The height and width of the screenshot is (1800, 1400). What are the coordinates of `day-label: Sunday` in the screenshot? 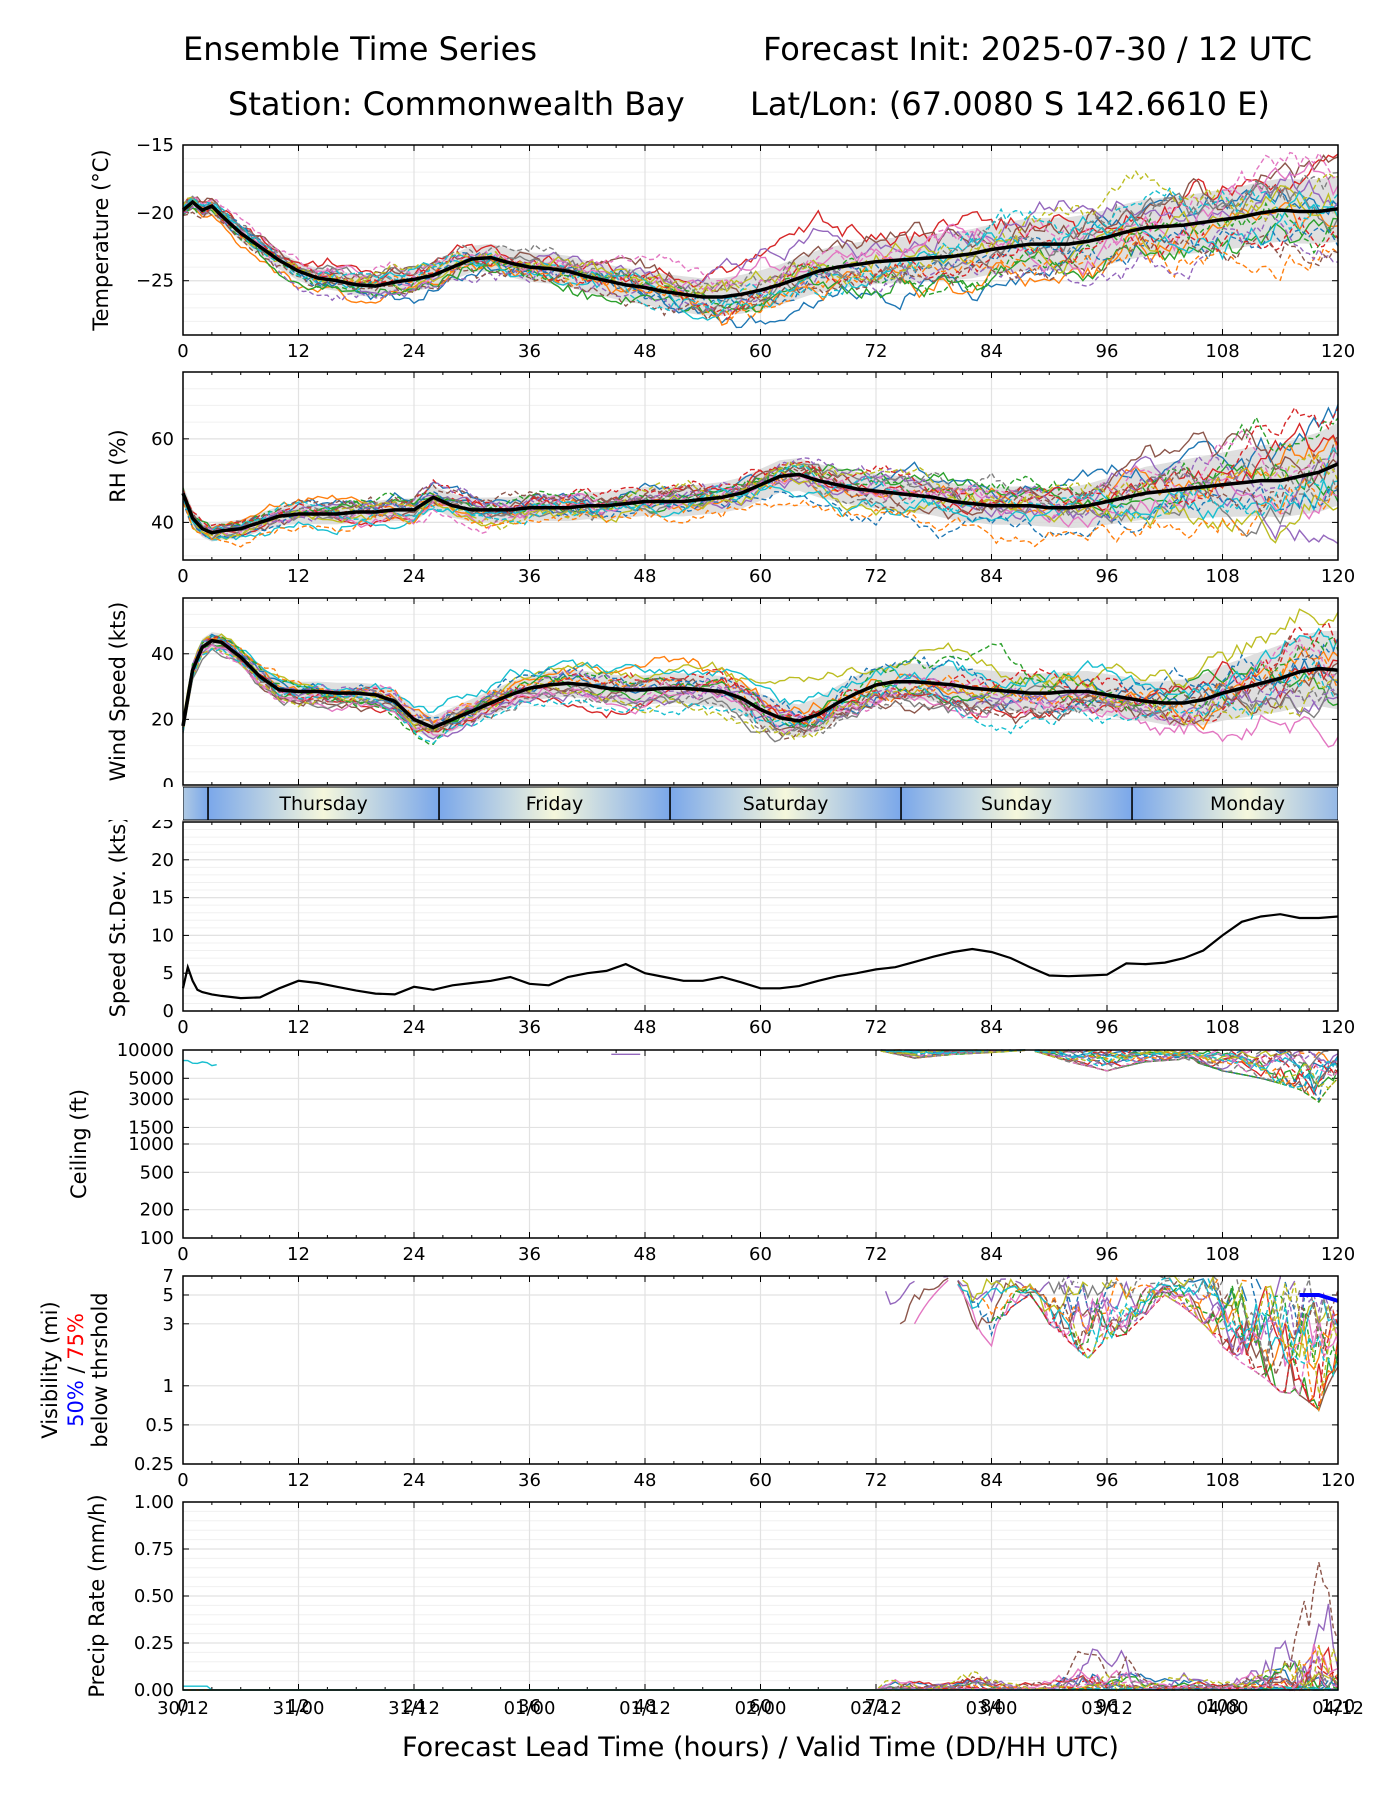 It's located at (1016, 804).